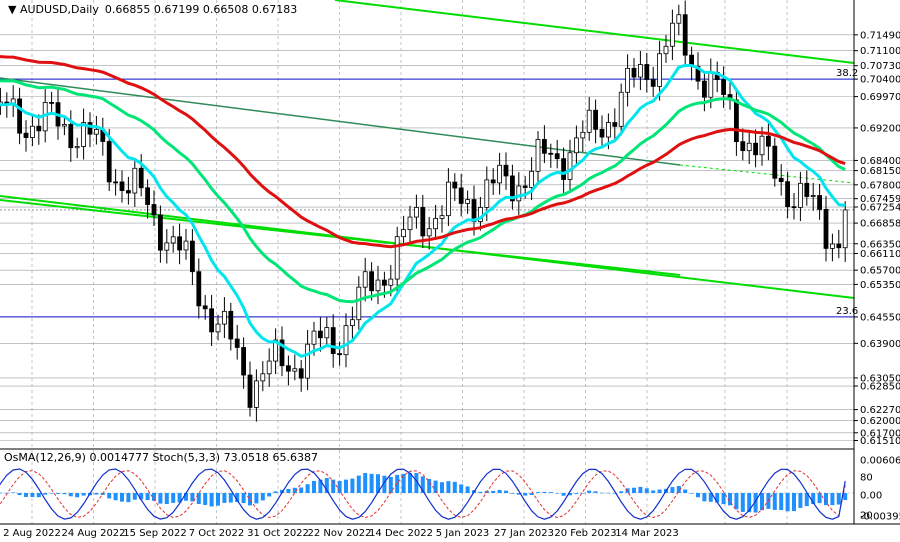  Describe the element at coordinates (880, 441) in the screenshot. I see `price-tick-label: 0.61510` at that location.